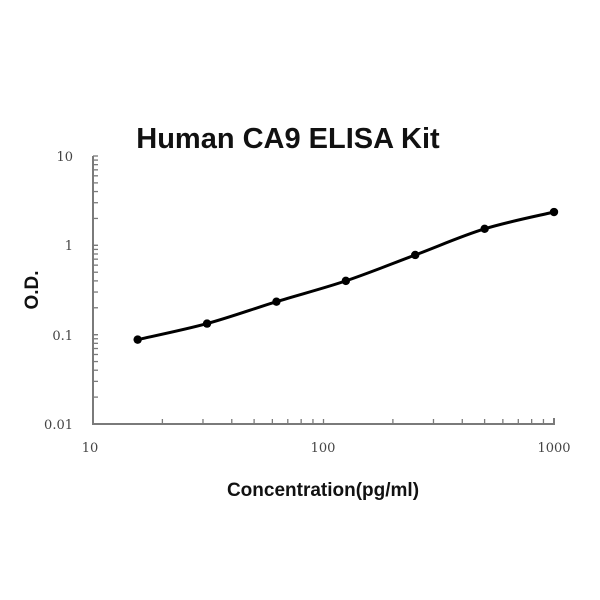 This screenshot has width=600, height=600. What do you see at coordinates (64, 157) in the screenshot?
I see `y-tick-label-10: 10` at bounding box center [64, 157].